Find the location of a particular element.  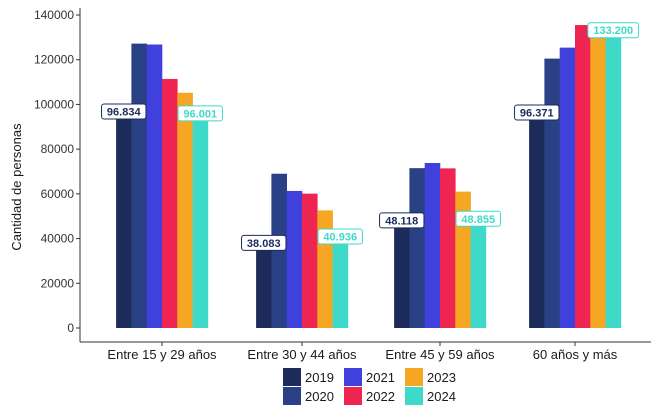

data-label: 96.001 is located at coordinates (200, 113).